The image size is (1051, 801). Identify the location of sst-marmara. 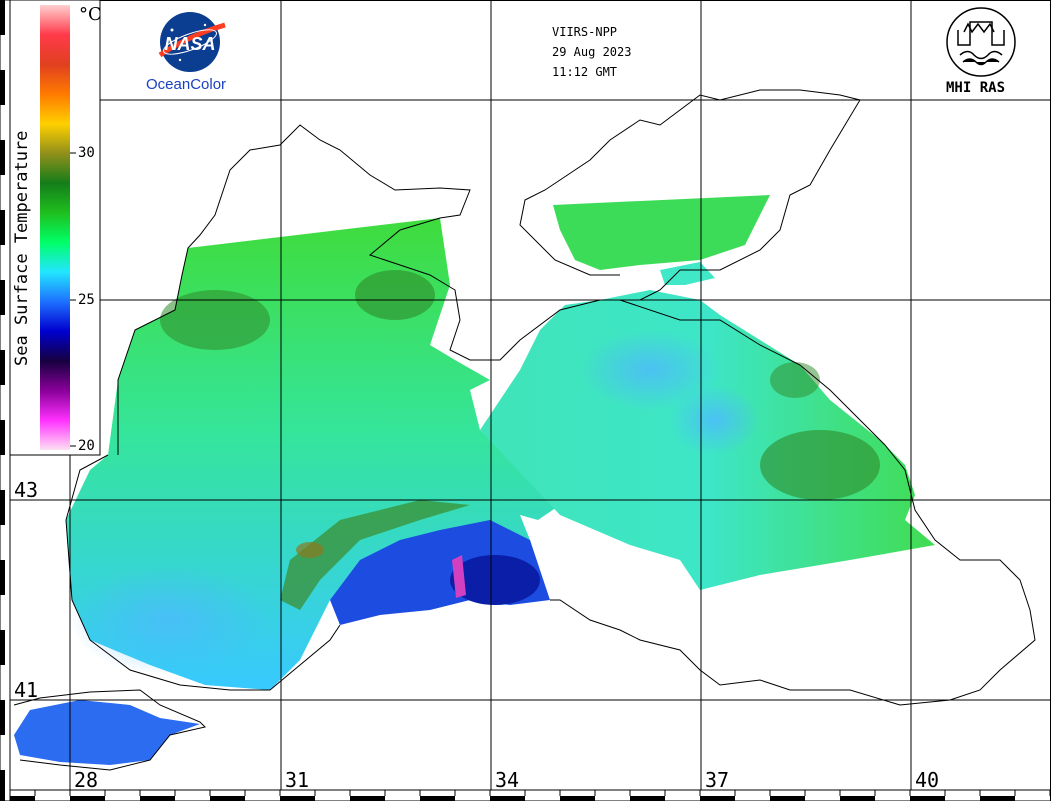
(107, 732).